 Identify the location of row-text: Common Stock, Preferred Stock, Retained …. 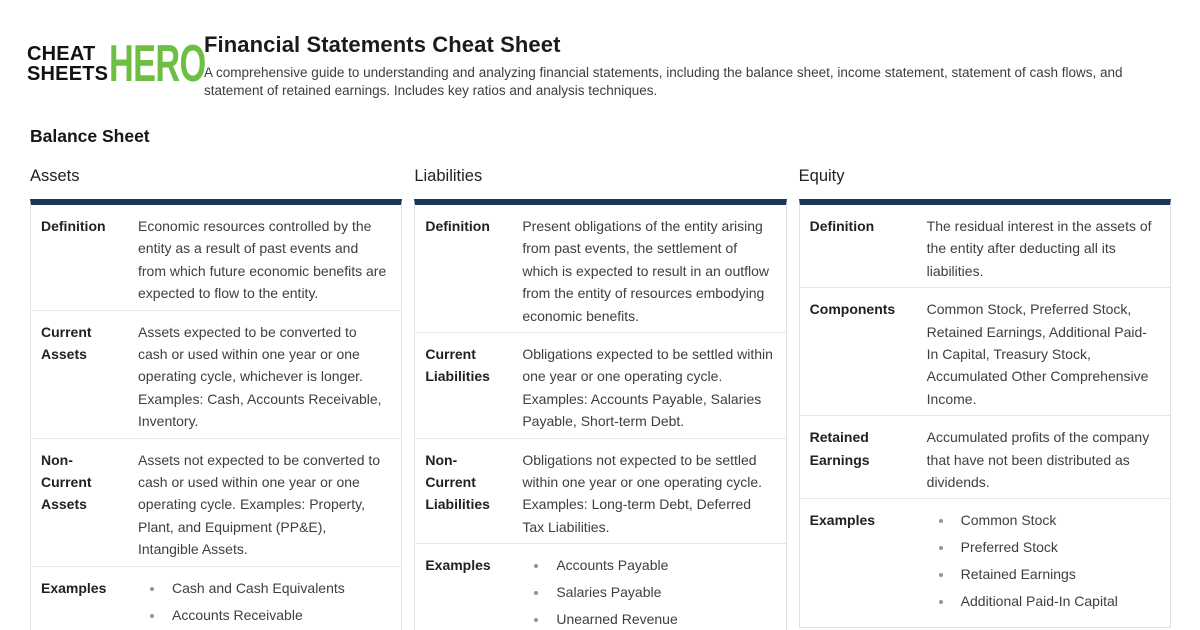
(1037, 354).